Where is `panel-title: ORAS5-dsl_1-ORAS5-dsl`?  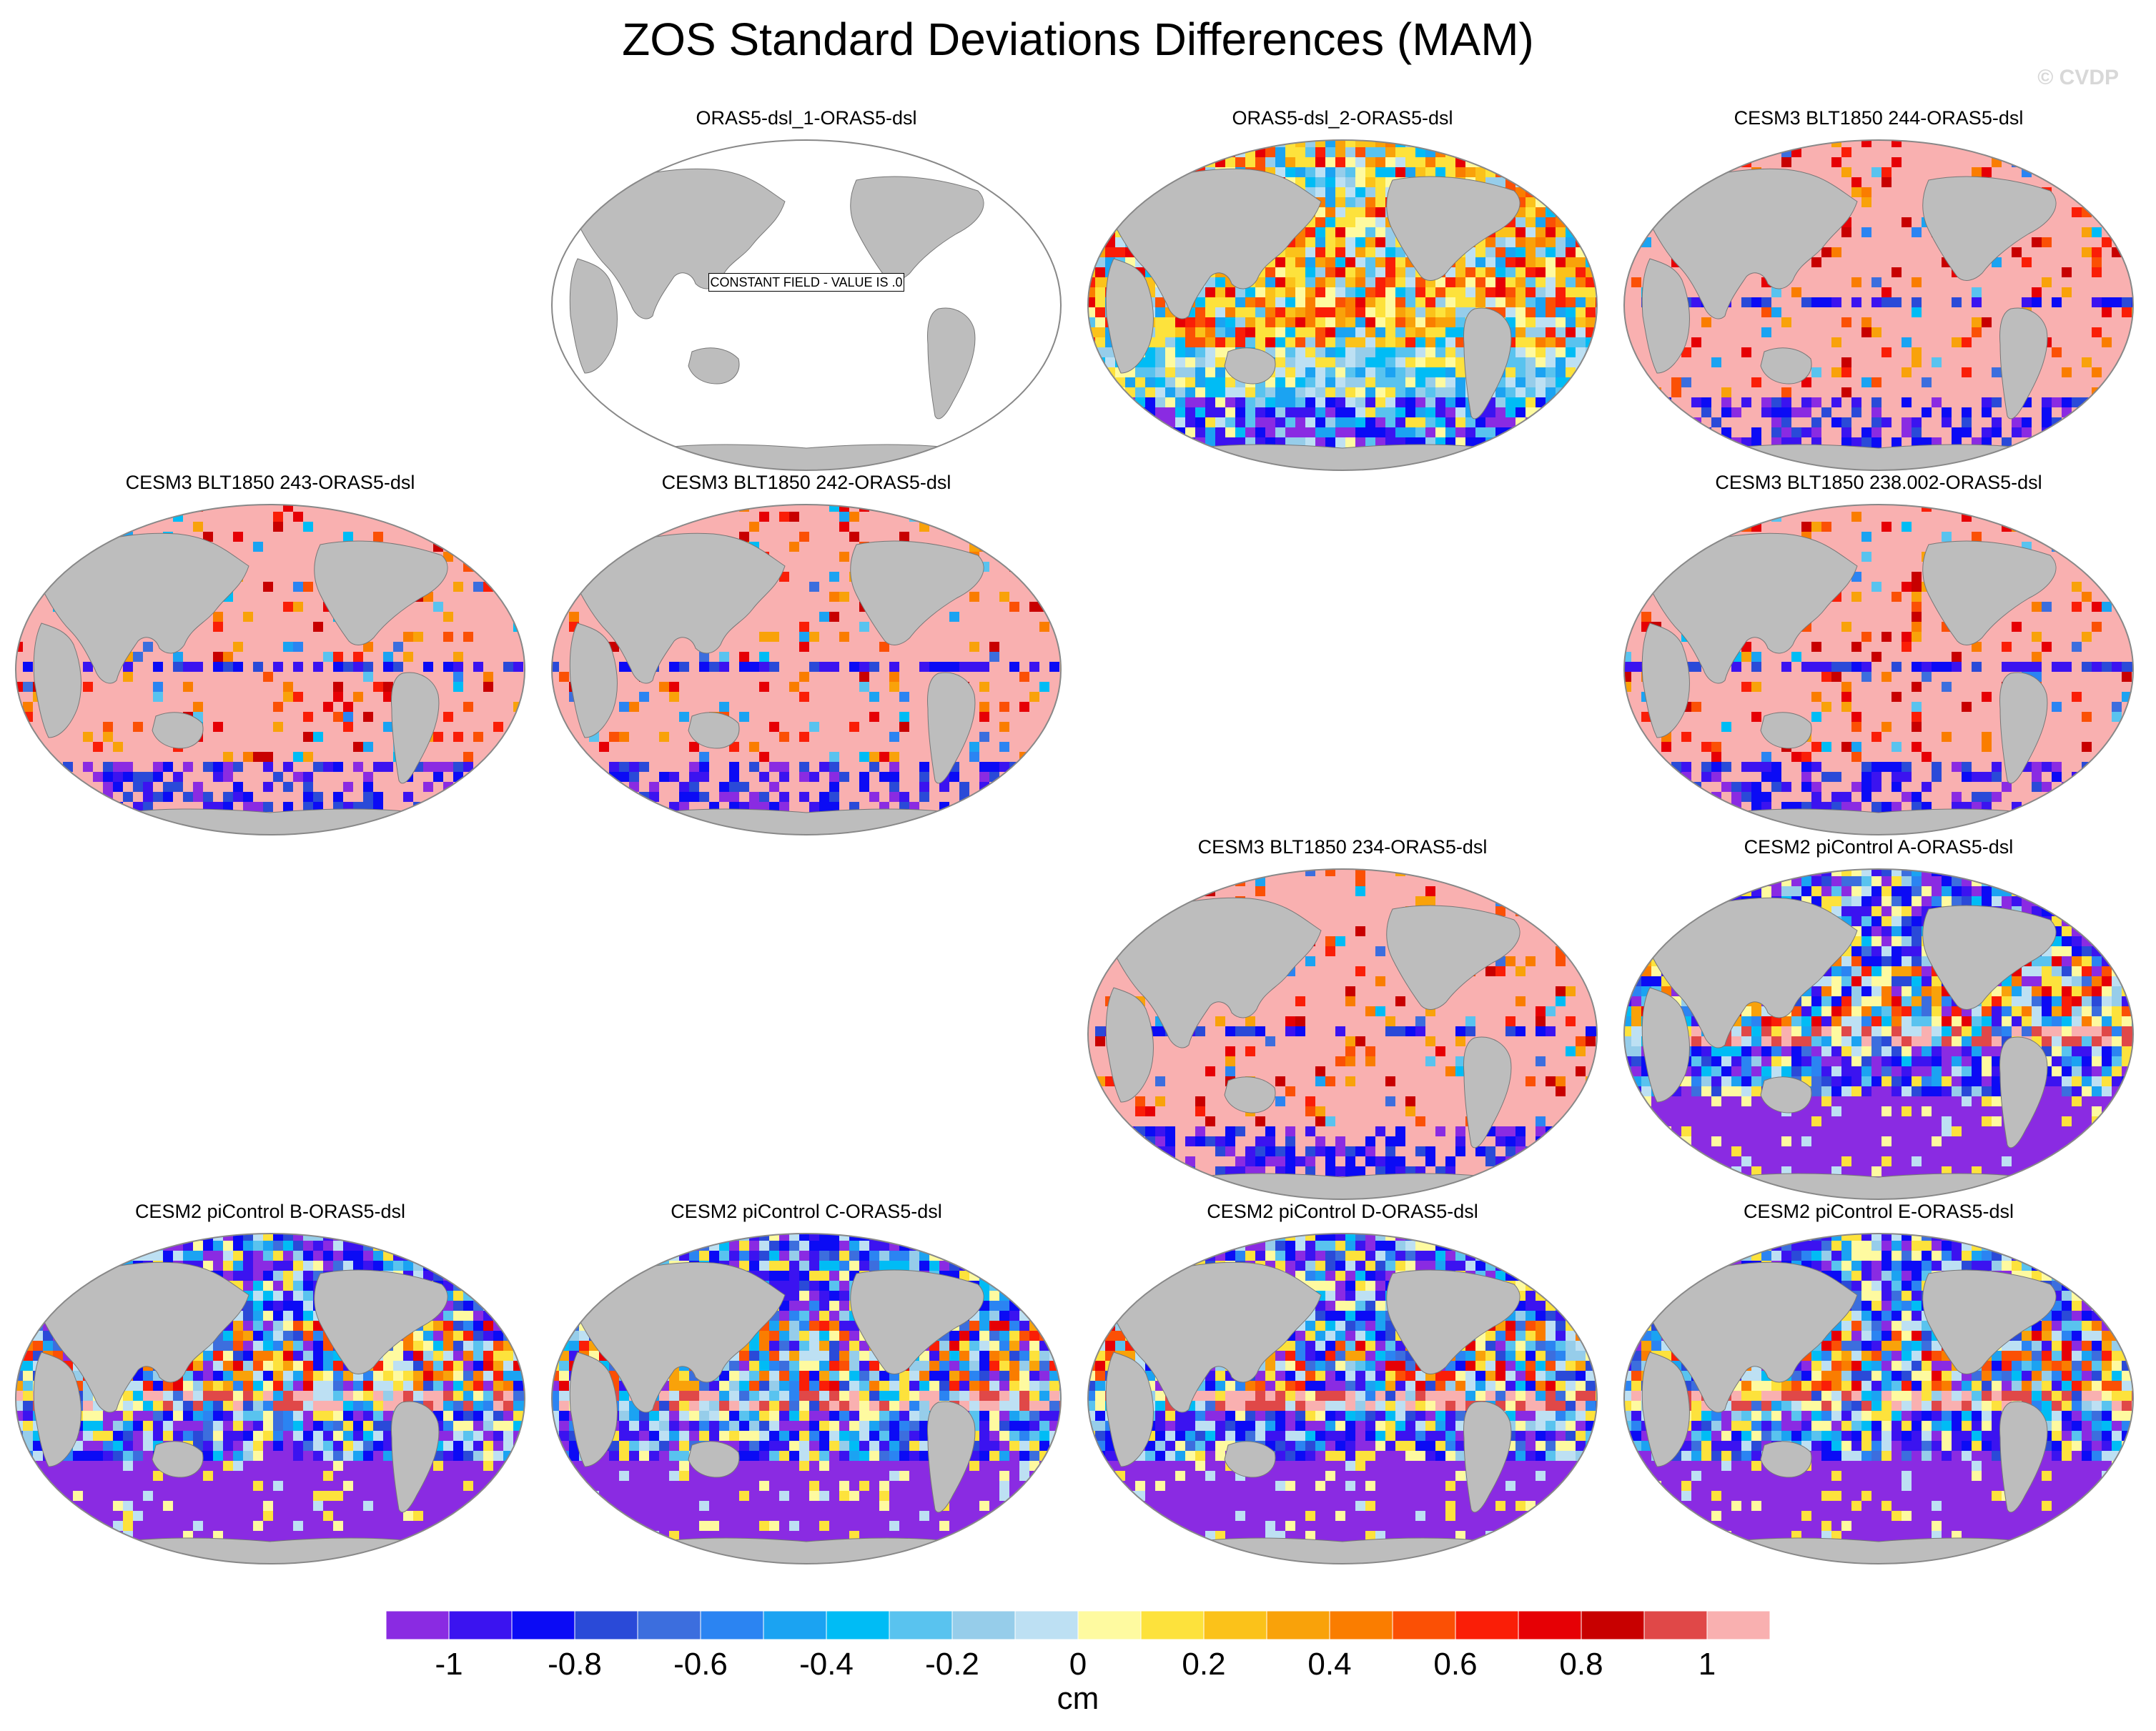 panel-title: ORAS5-dsl_1-ORAS5-dsl is located at coordinates (806, 118).